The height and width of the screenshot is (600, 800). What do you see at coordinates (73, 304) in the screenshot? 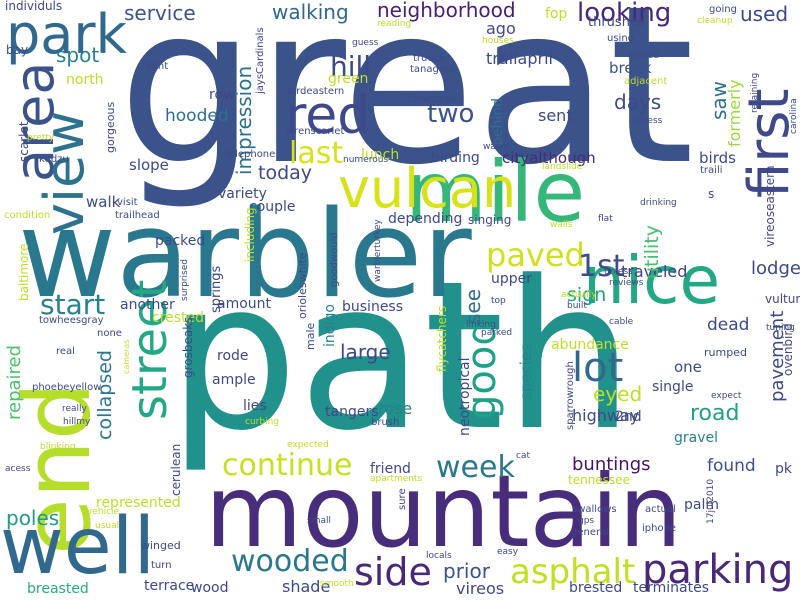
I see `word-start: start` at bounding box center [73, 304].